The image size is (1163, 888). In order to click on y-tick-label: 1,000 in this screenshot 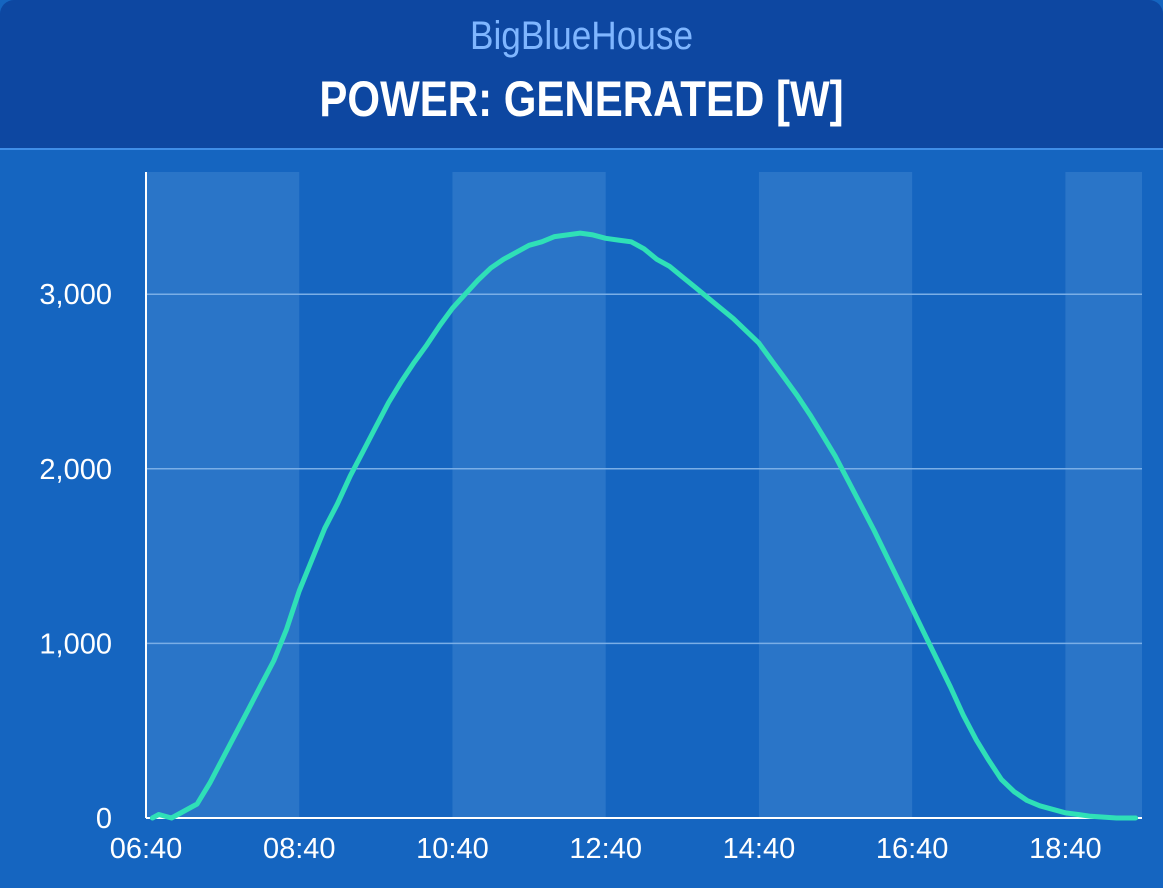, I will do `click(75, 644)`.